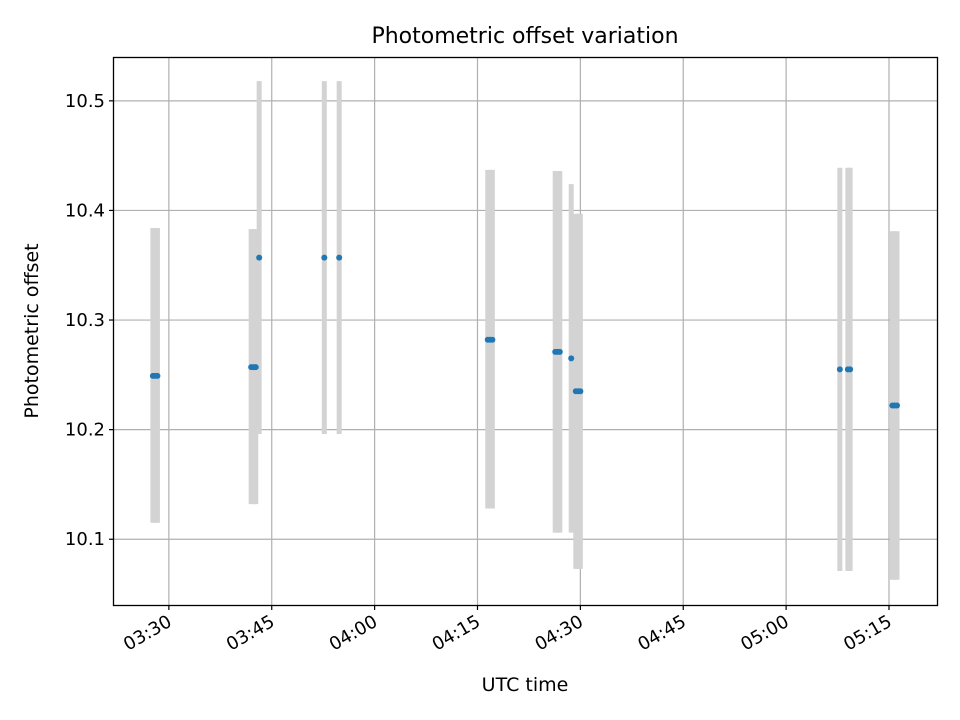 The height and width of the screenshot is (720, 960). I want to click on y-axis-ticks: 10.1 10.2 10.3 10.4 10.5, so click(89, 320).